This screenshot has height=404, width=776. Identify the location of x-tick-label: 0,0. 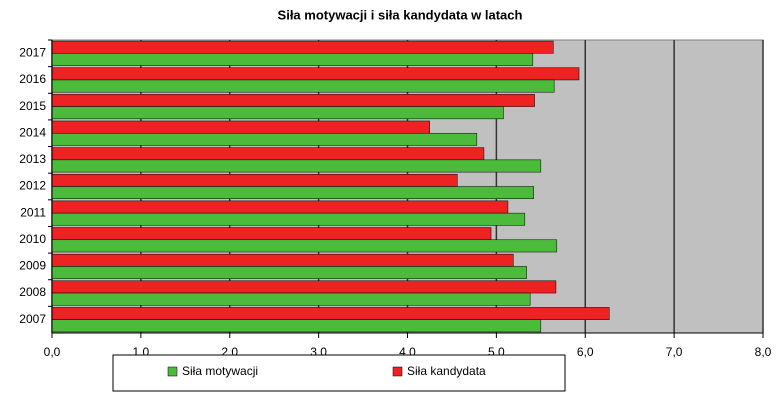
(52, 352).